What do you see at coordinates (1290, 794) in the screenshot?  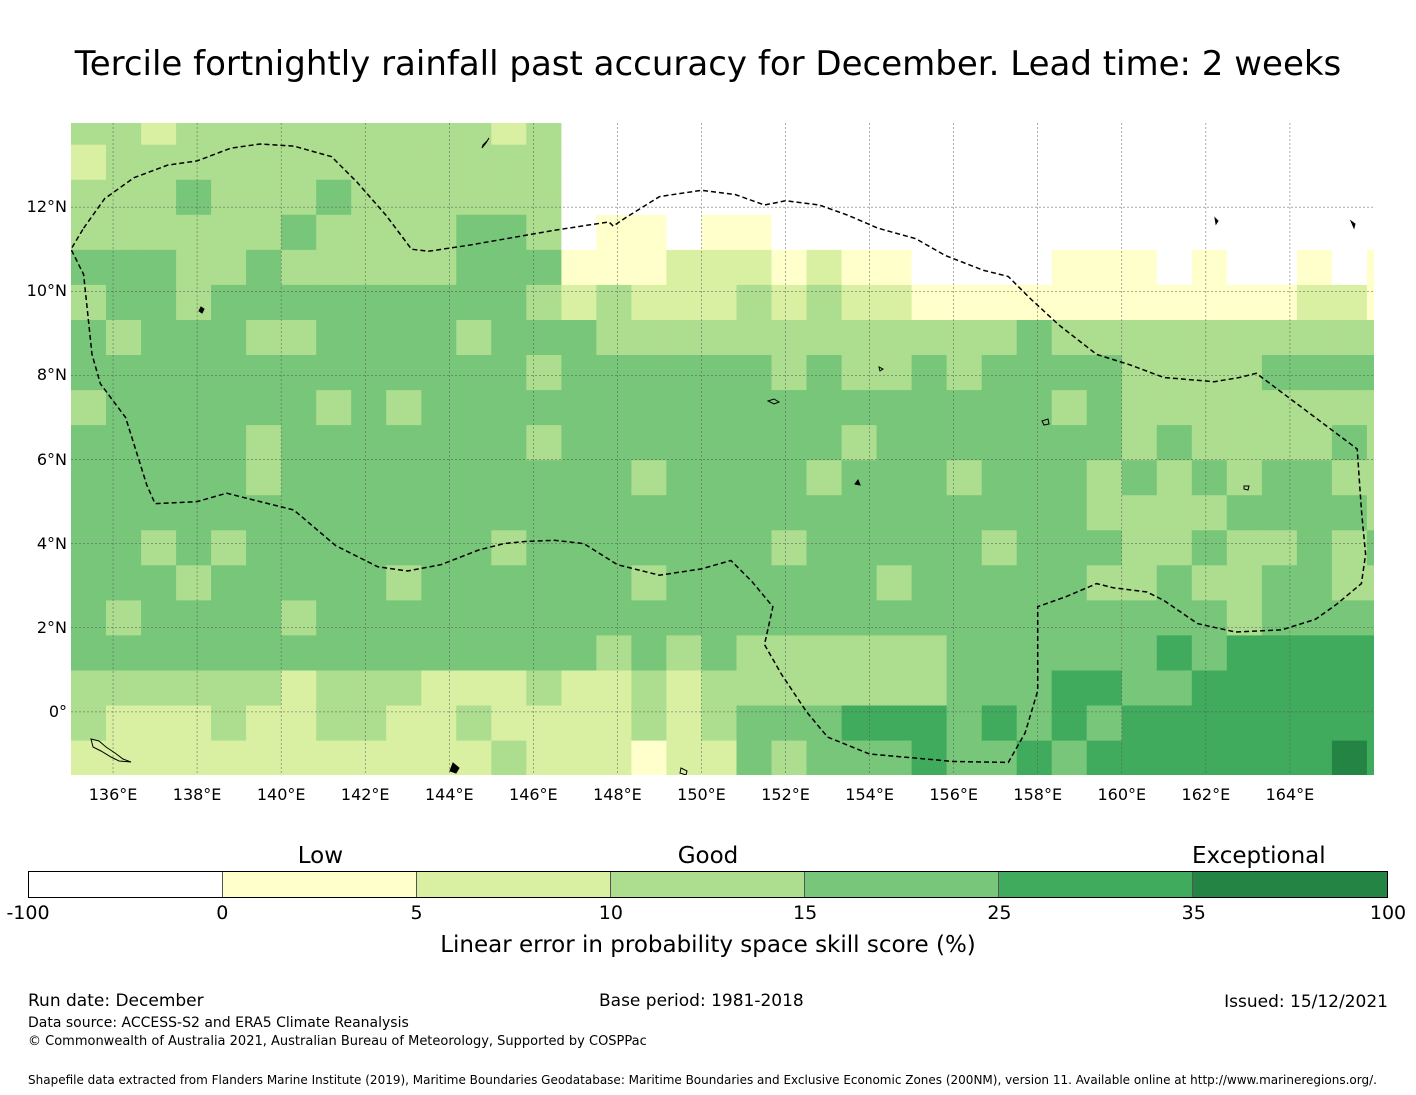 I see `lon-label: 164°E` at bounding box center [1290, 794].